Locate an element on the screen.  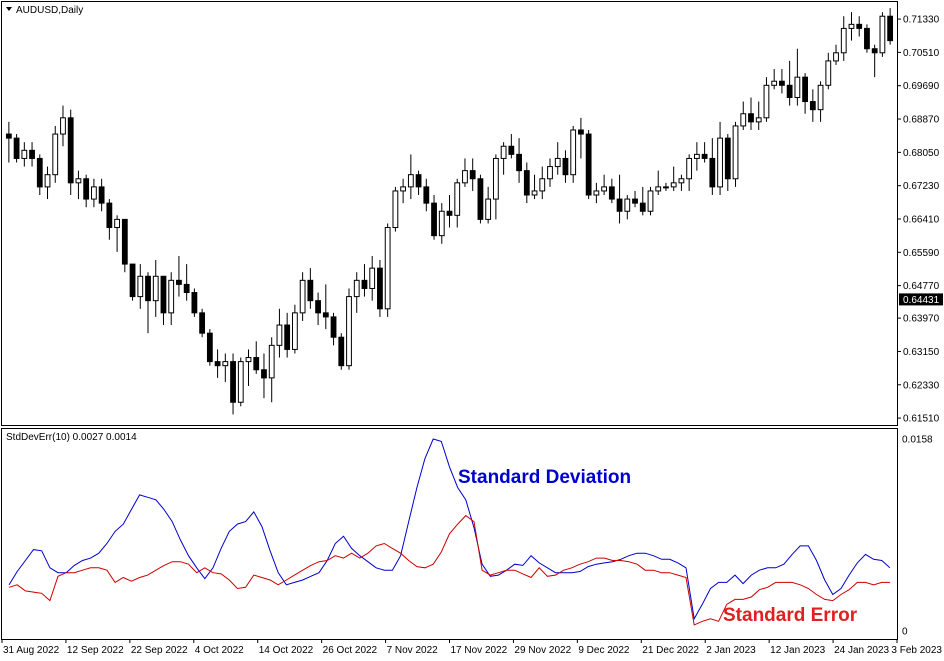
date-tick-label: 4 Oct 2022 is located at coordinates (219, 650).